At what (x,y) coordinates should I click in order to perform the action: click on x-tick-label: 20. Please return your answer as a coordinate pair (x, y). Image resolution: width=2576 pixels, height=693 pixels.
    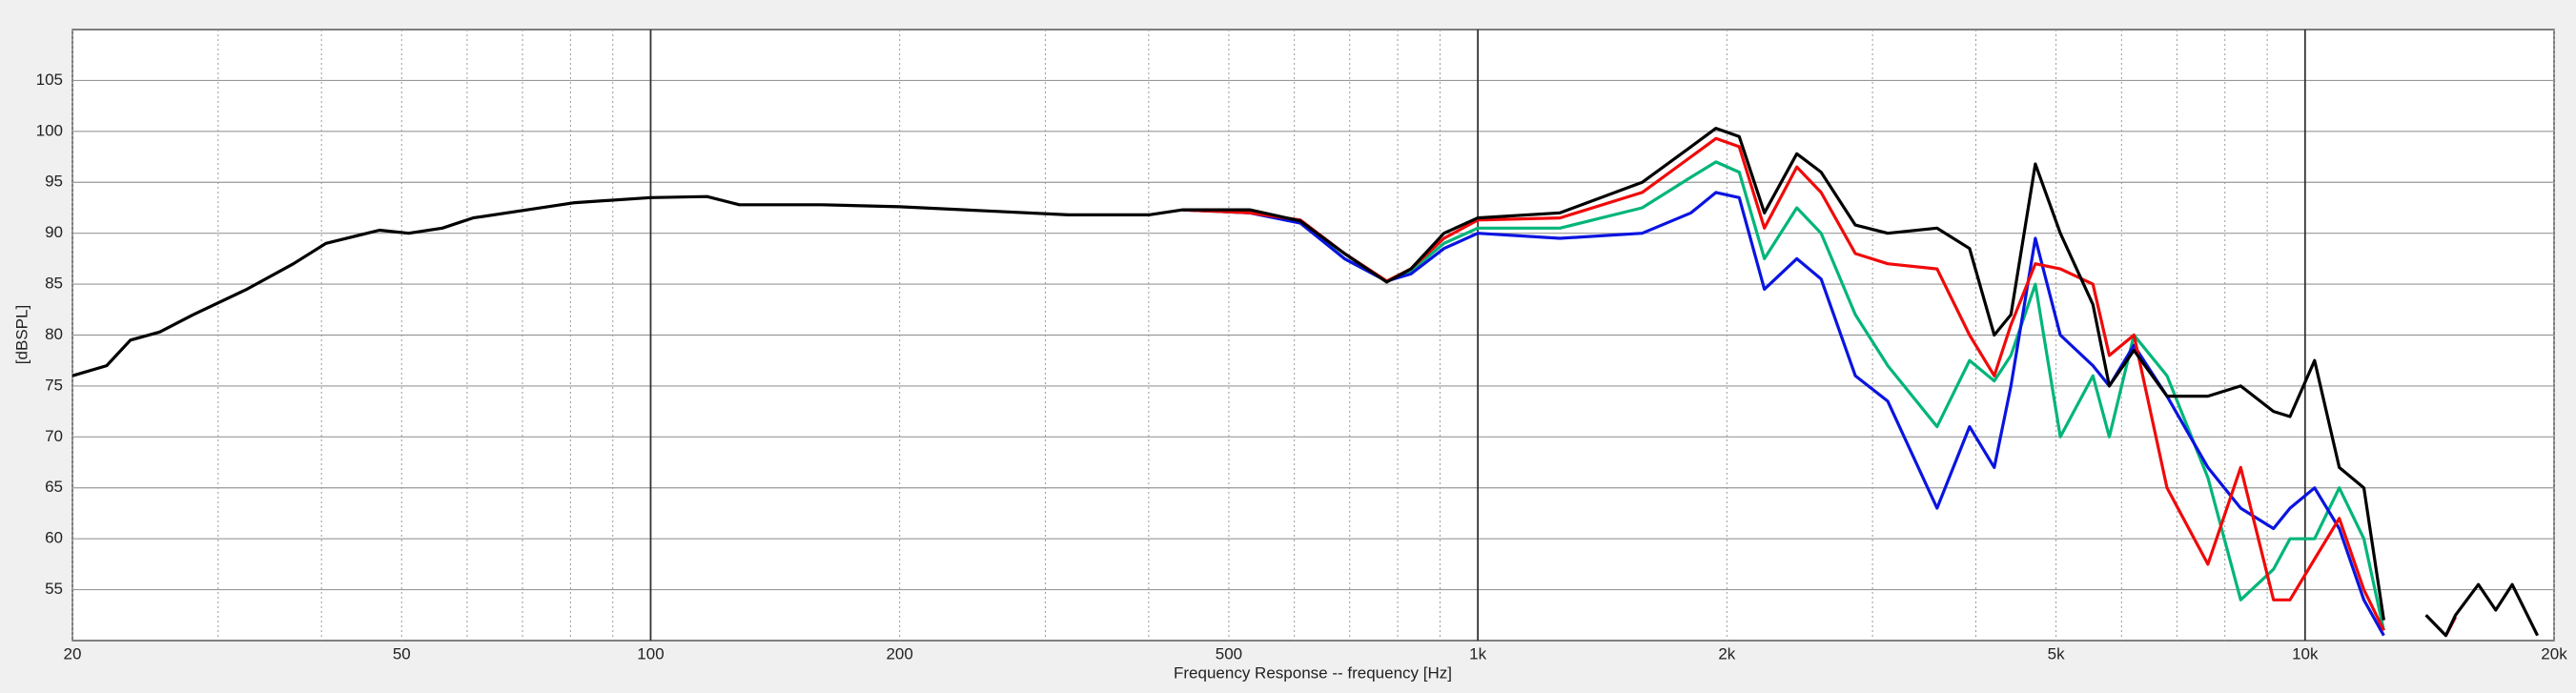
    Looking at the image, I should click on (73, 653).